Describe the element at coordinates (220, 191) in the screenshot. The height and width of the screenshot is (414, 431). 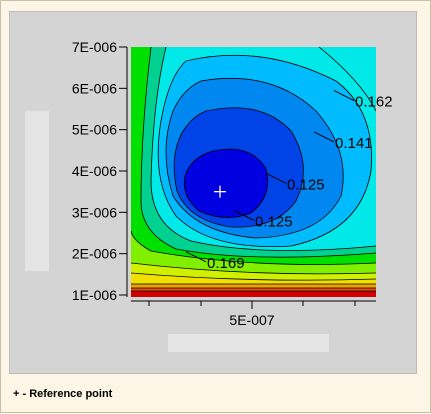
I see `reference-point-marker` at that location.